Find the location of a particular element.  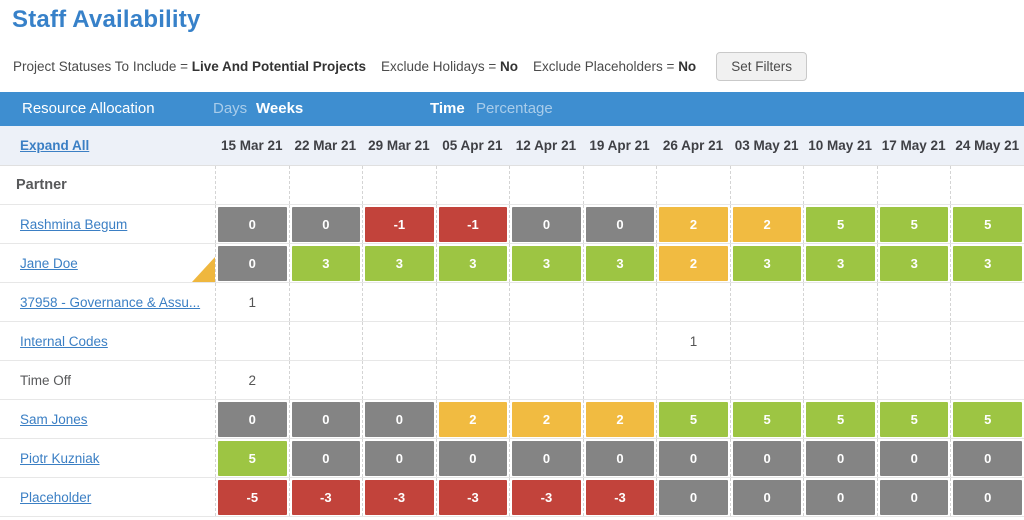

expand-all-link: Expand All is located at coordinates (55, 145).